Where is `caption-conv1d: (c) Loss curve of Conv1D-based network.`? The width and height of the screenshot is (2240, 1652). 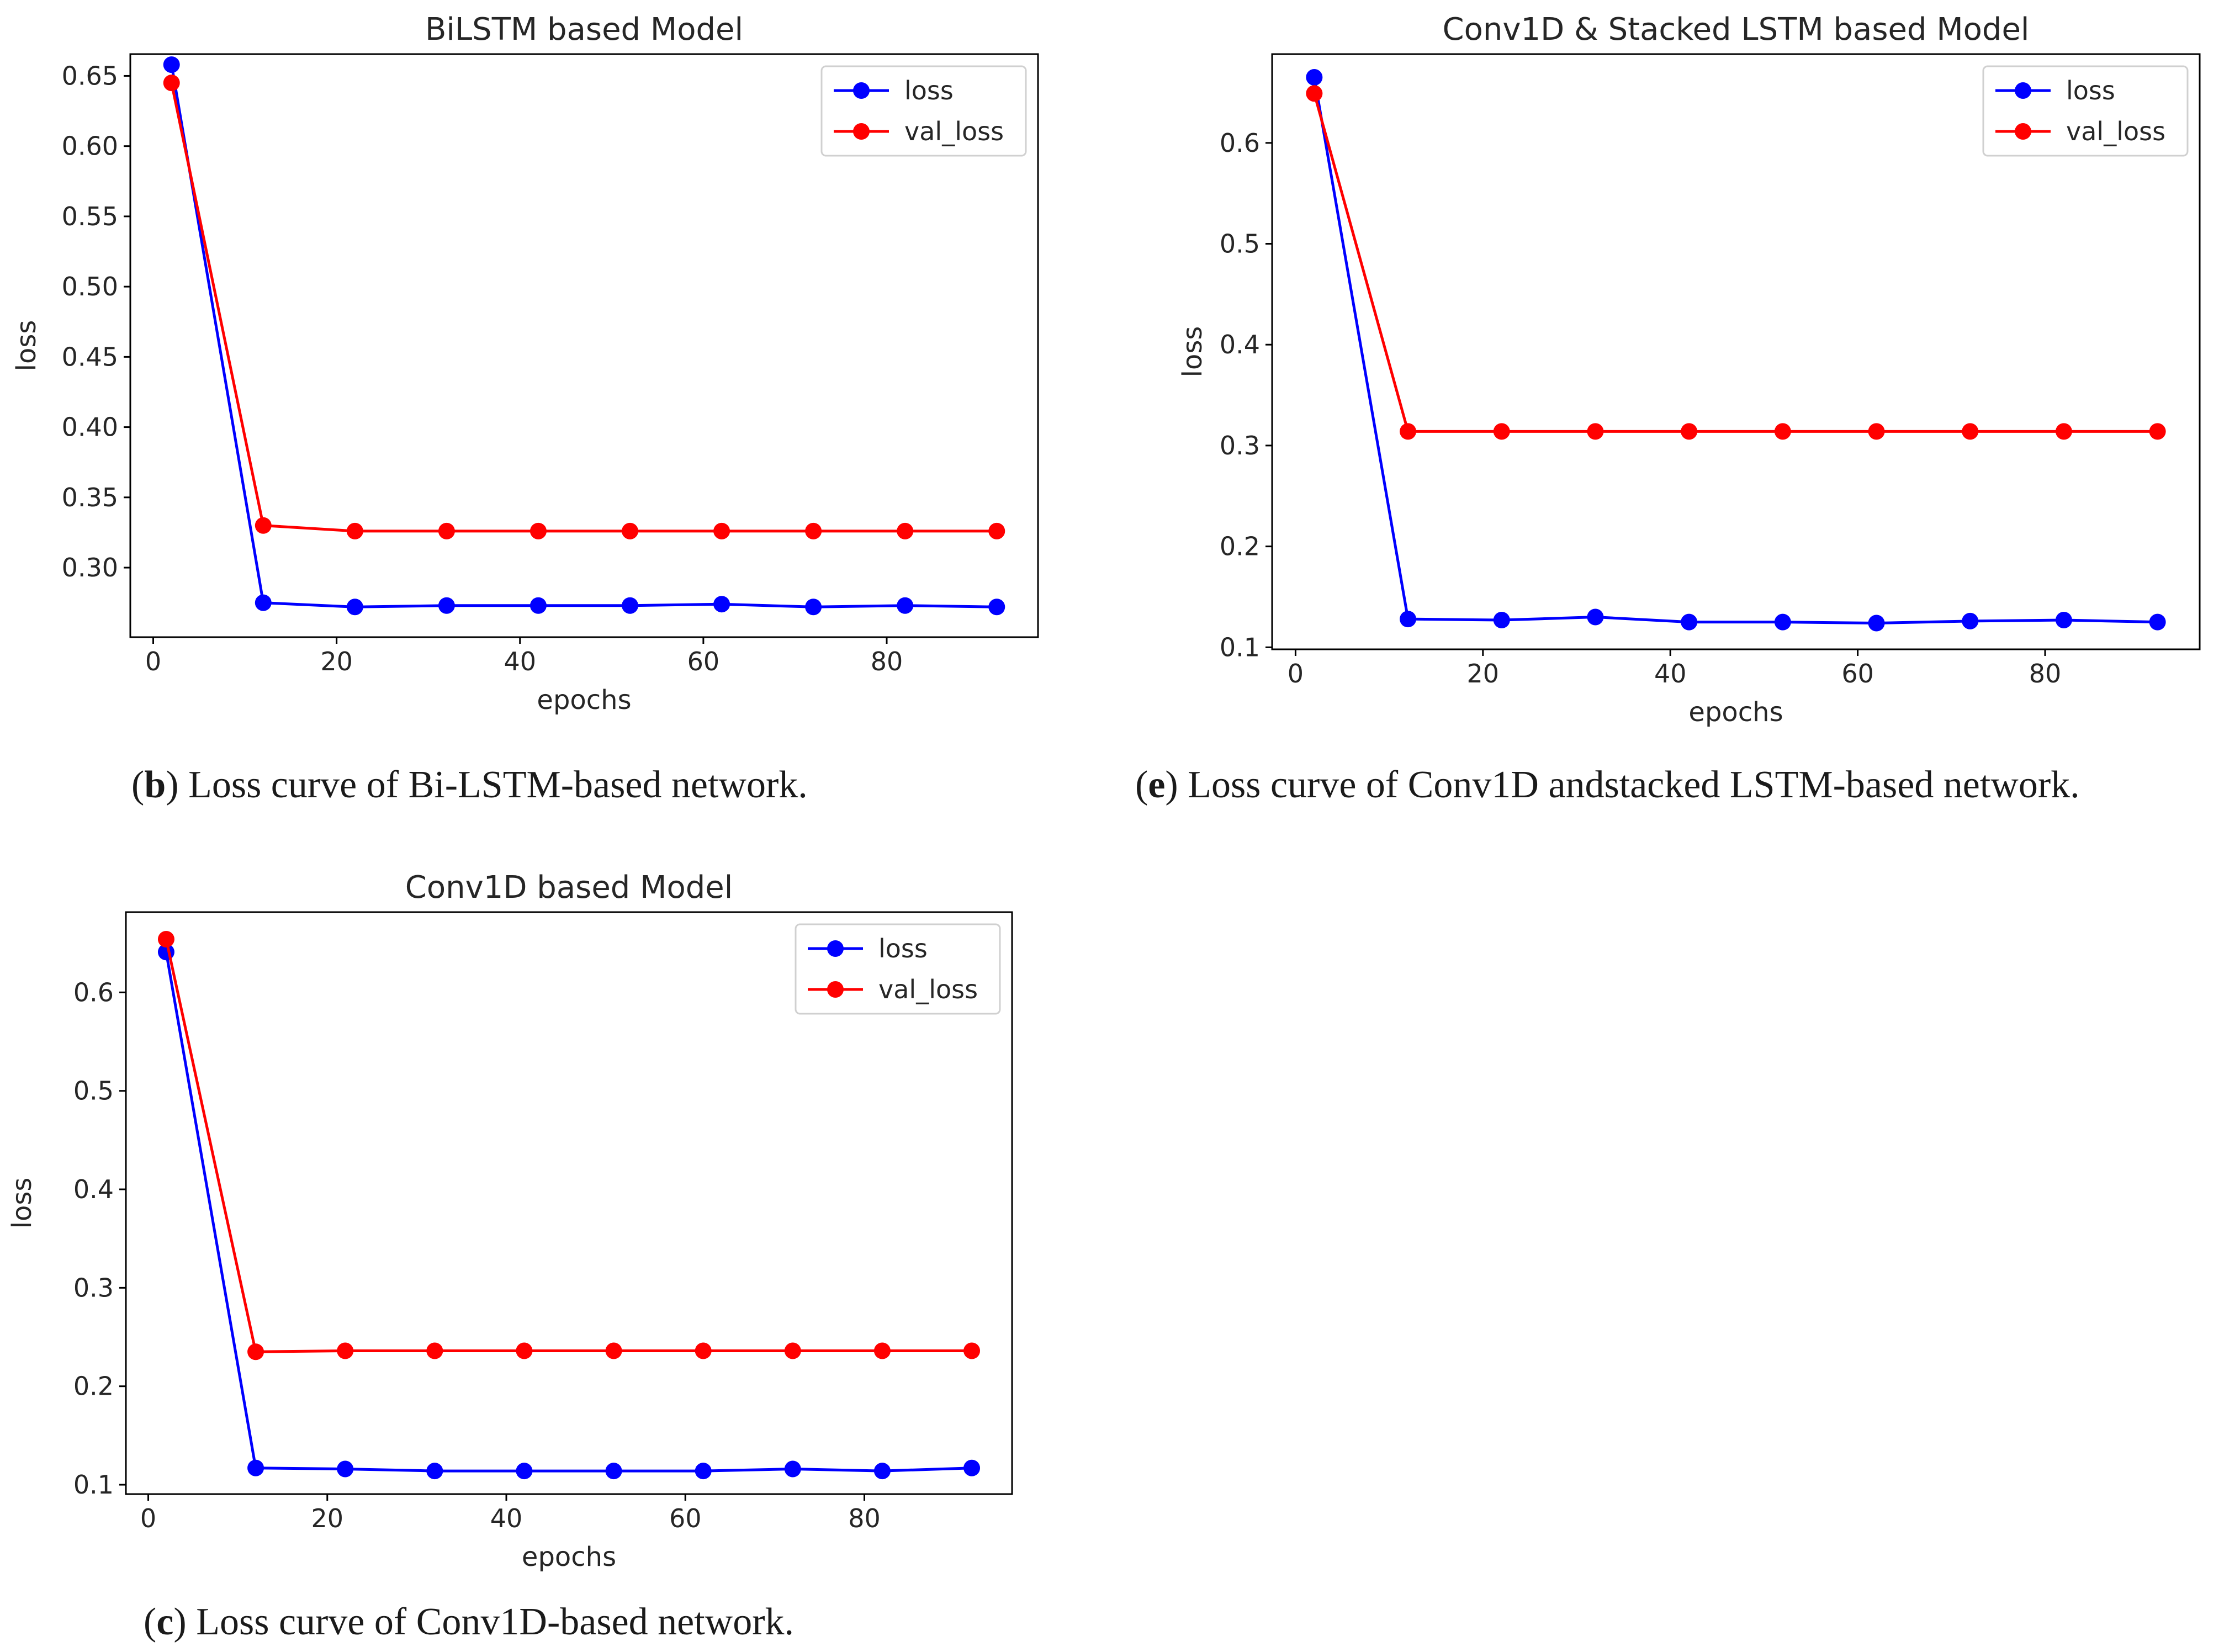 caption-conv1d: (c) Loss curve of Conv1D-based network. is located at coordinates (469, 1622).